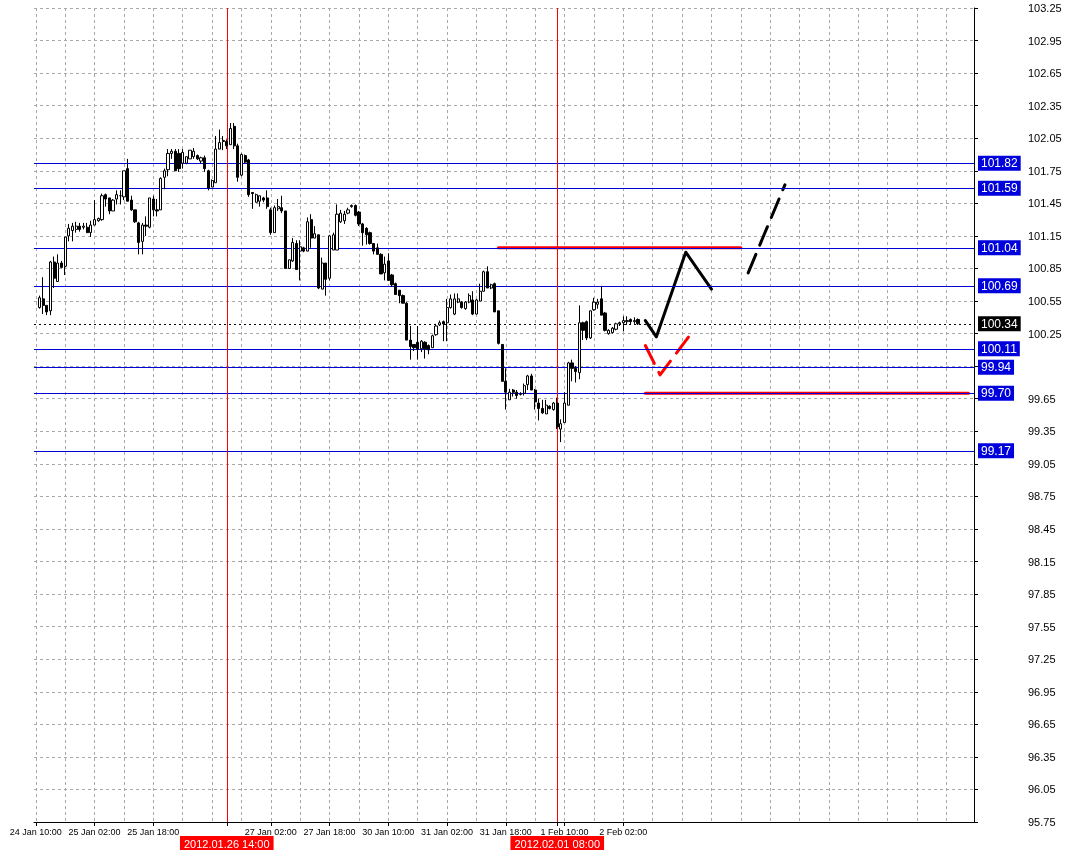  Describe the element at coordinates (226, 843) in the screenshot. I see `x-tick-label: 2012.01.26 14:00` at that location.